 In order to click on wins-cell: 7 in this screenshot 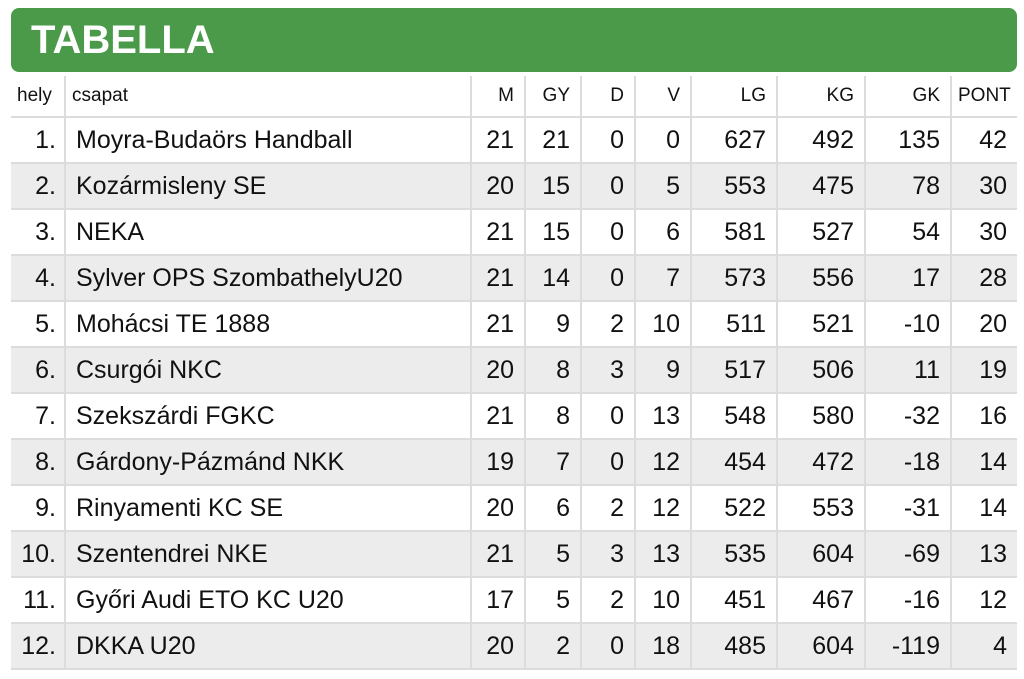, I will do `click(552, 461)`.